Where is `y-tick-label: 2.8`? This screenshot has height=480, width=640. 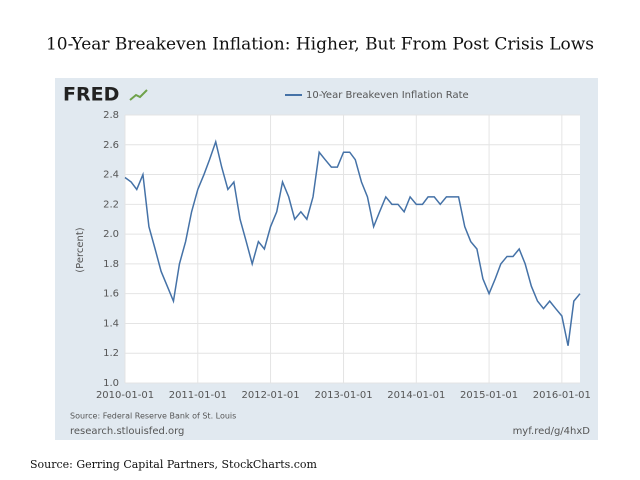
y-tick-label: 2.8 is located at coordinates (111, 115).